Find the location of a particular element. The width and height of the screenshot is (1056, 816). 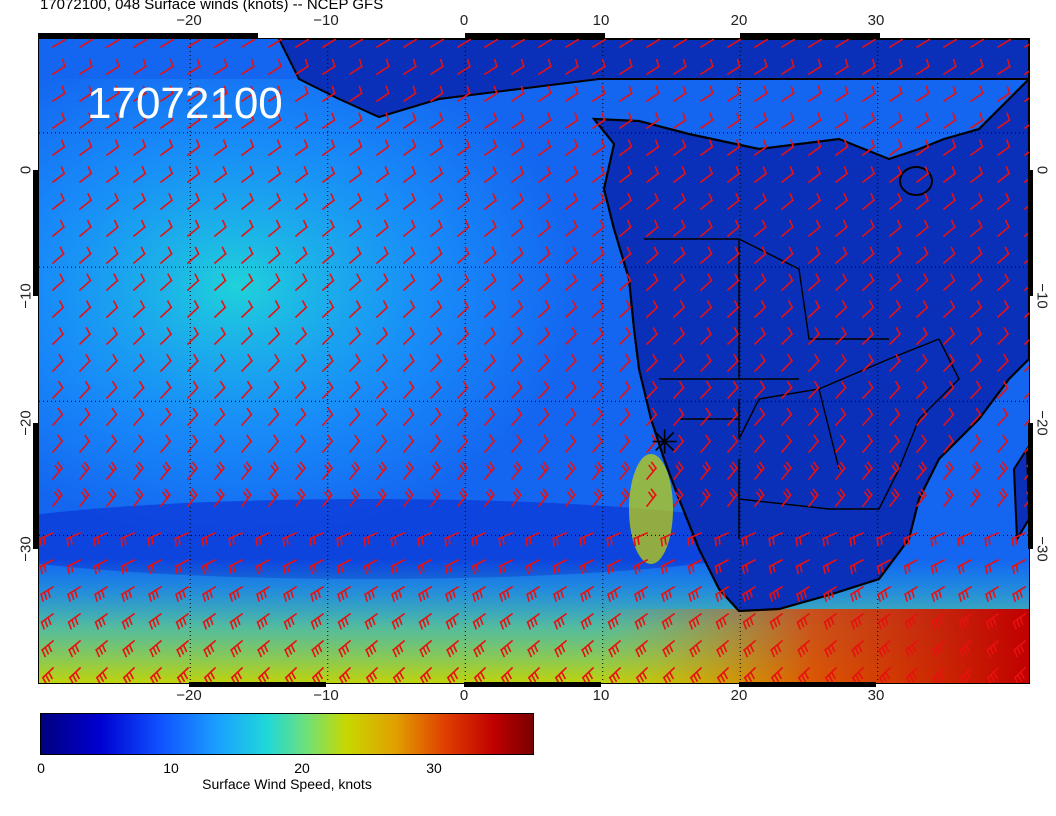

lon-tick-top-2: −10 is located at coordinates (326, 20).